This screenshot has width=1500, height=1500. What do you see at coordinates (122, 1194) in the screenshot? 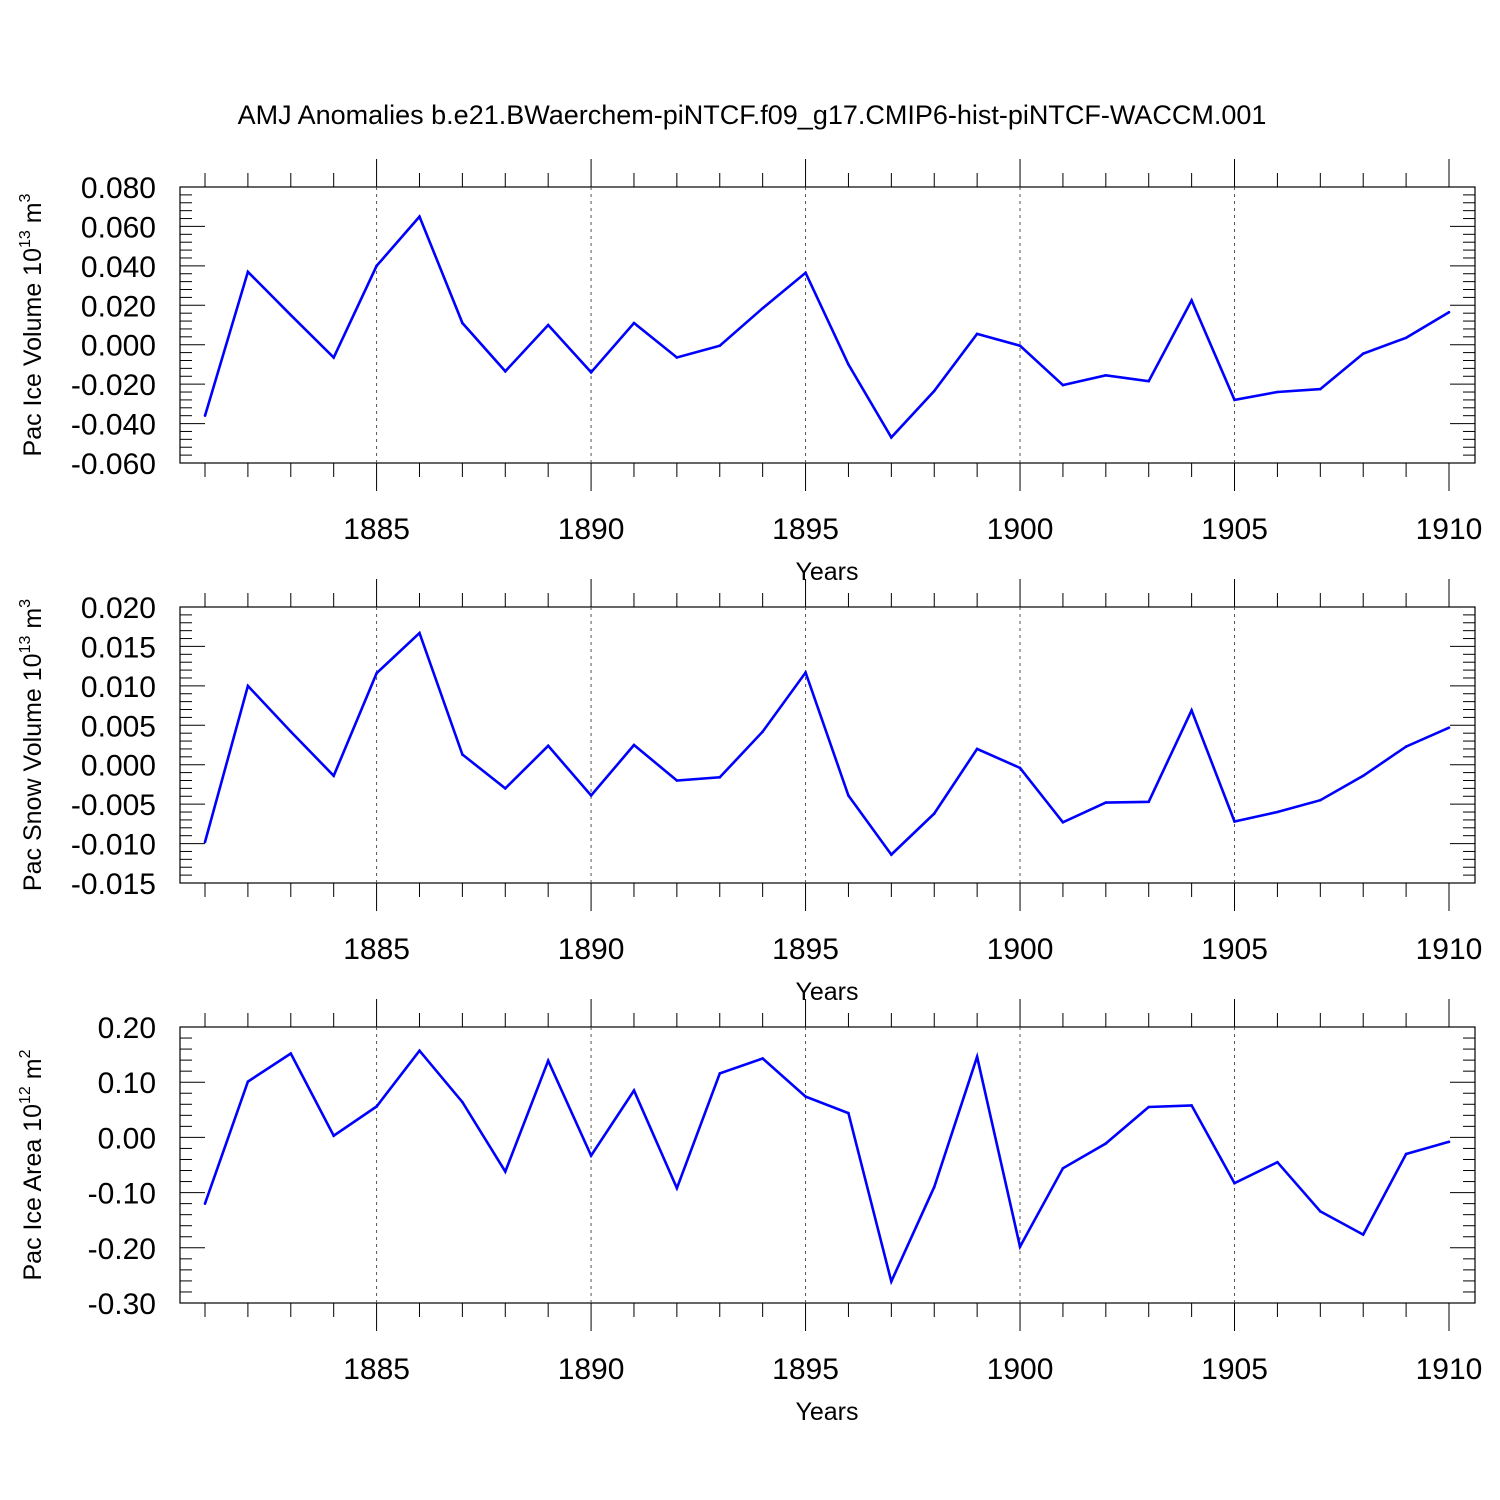
I see `y-tick-label: -0.10` at bounding box center [122, 1194].